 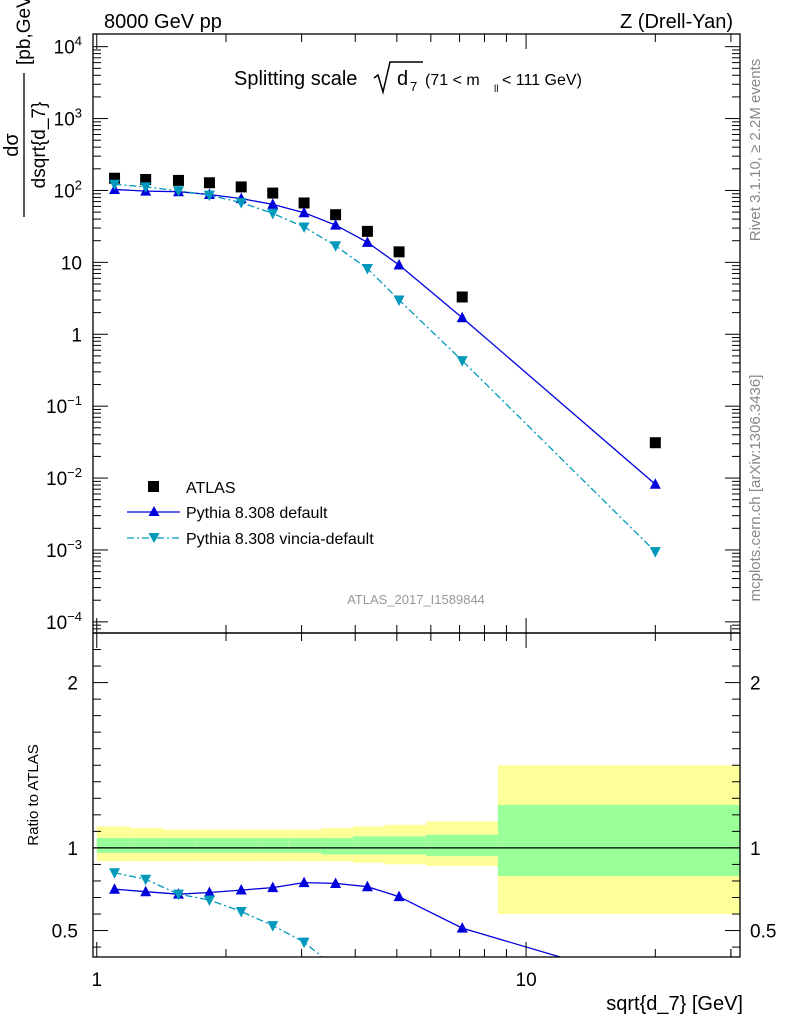 What do you see at coordinates (755, 488) in the screenshot?
I see `mcplots-label: mcplots.cern.ch [arXiv:1306.3436]` at bounding box center [755, 488].